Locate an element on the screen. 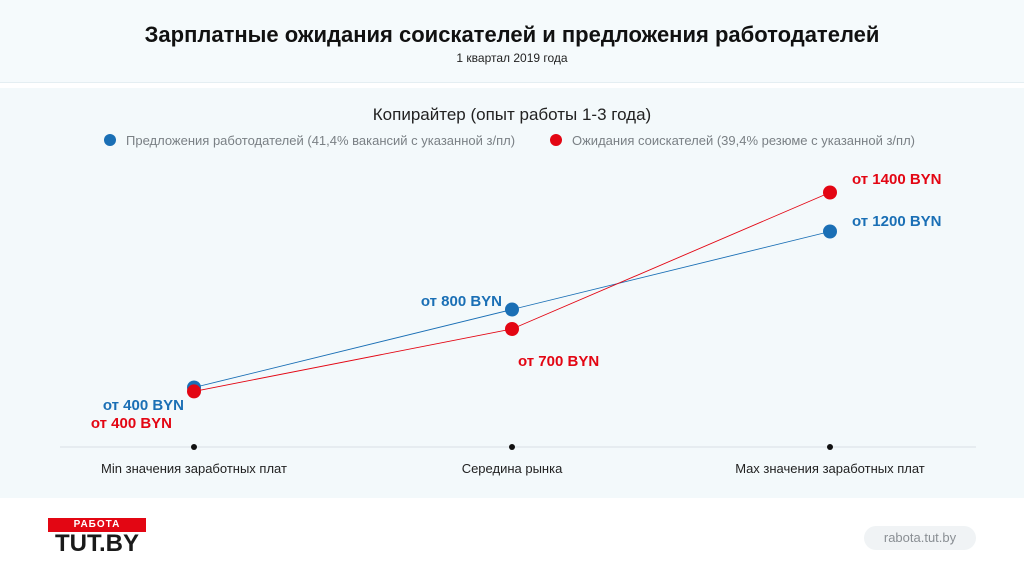  x-tick-label-0: Min значения заработных плат is located at coordinates (194, 468).